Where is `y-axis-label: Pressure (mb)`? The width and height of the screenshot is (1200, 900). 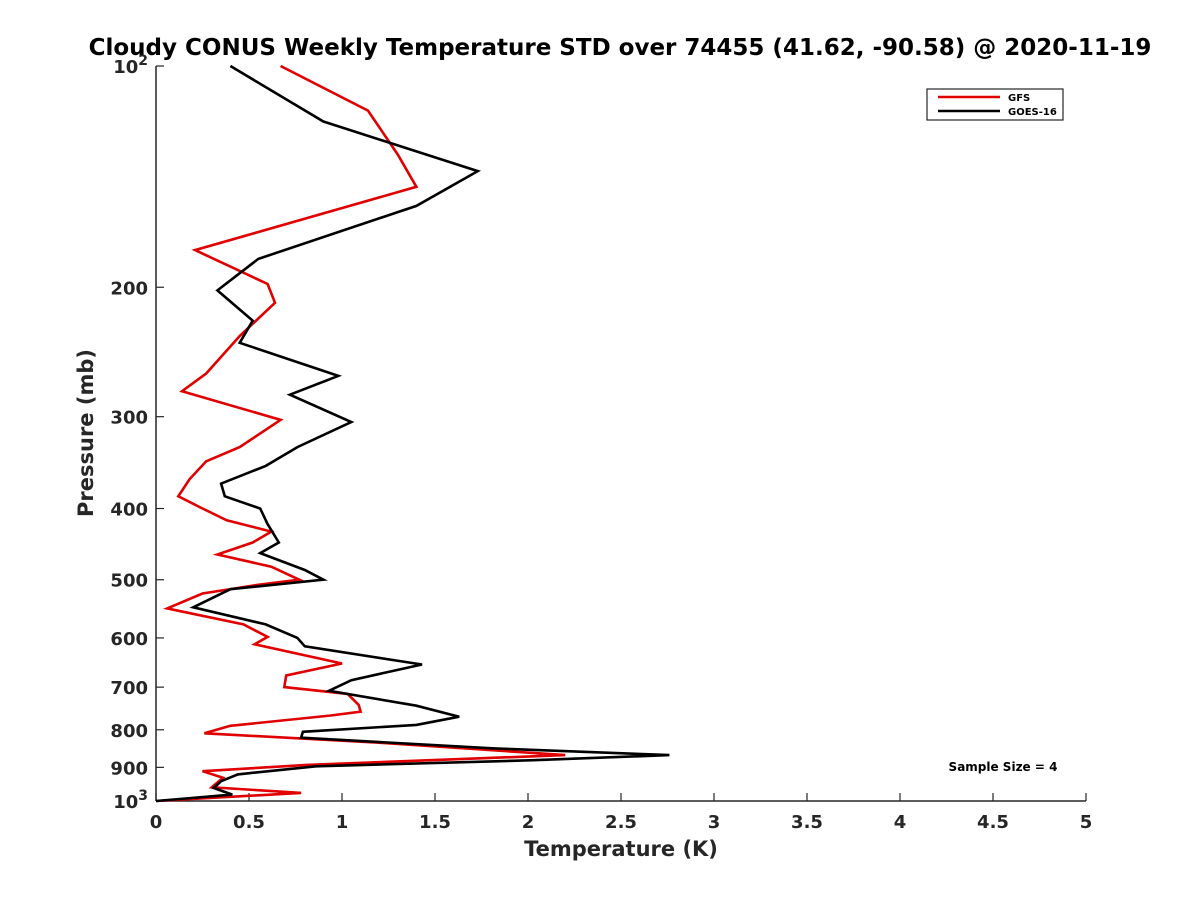 y-axis-label: Pressure (mb) is located at coordinates (86, 433).